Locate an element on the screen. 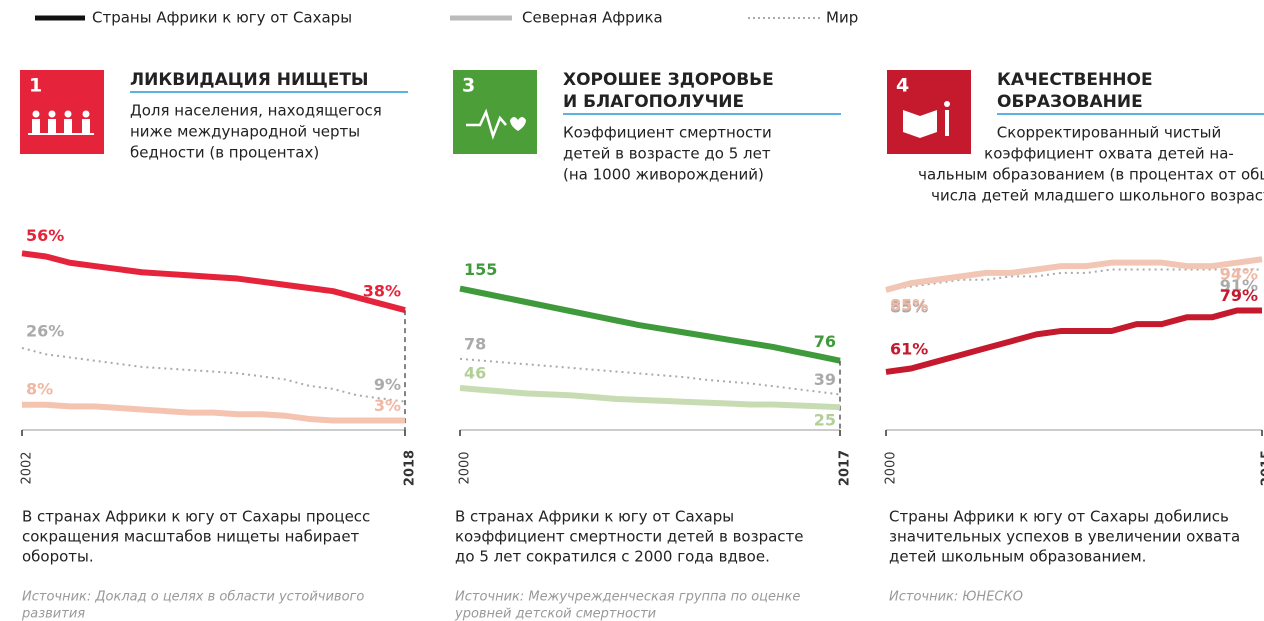  panel-subtitle: коэффициент охвата детей на- is located at coordinates (1109, 154).